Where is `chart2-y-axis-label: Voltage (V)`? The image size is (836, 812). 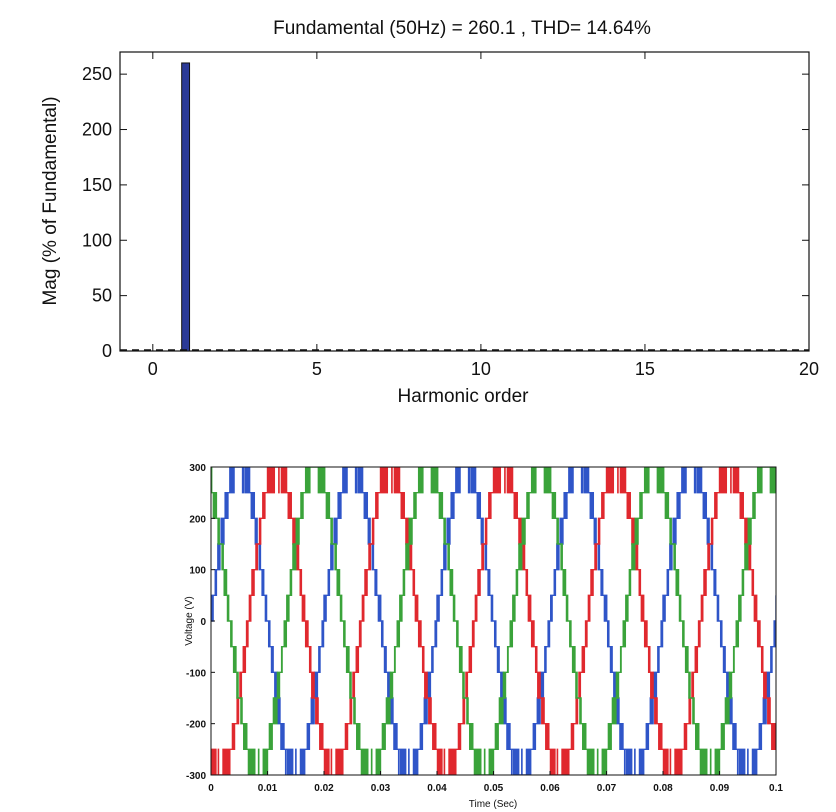 chart2-y-axis-label: Voltage (V) is located at coordinates (189, 620).